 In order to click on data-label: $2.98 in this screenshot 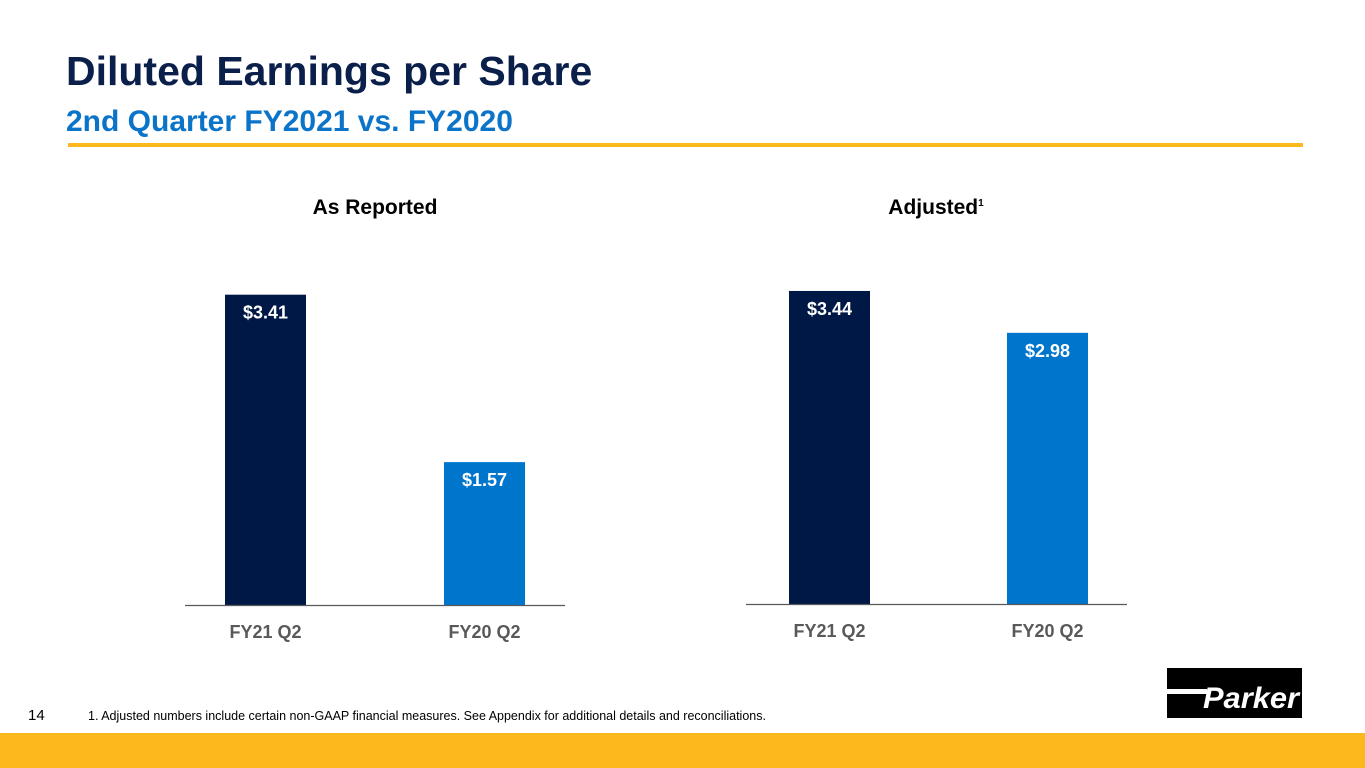, I will do `click(1047, 351)`.